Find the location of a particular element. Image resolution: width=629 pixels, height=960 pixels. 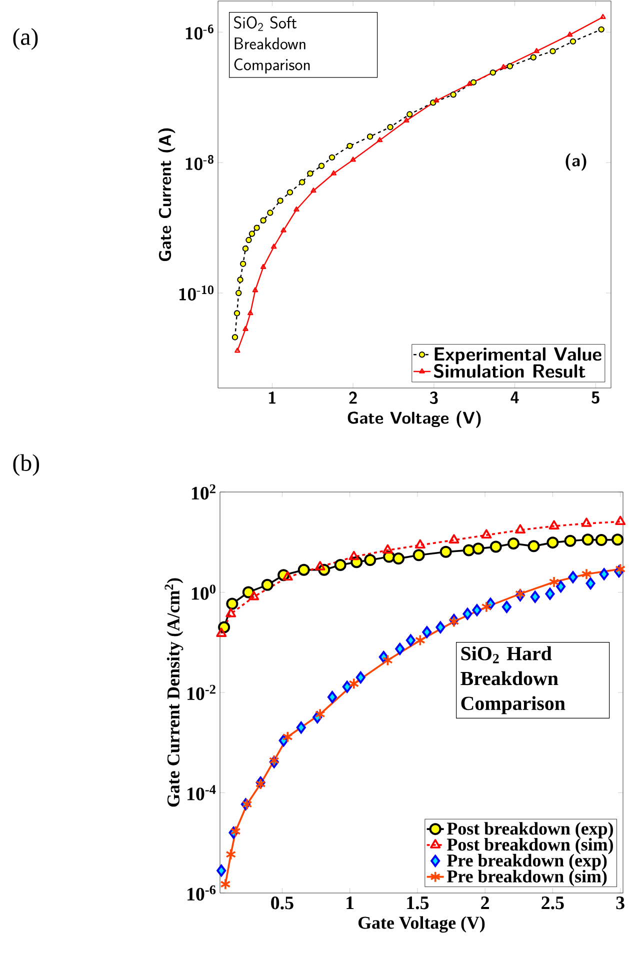

y-tick-label: 10$^{-2}$ is located at coordinates (202, 692).